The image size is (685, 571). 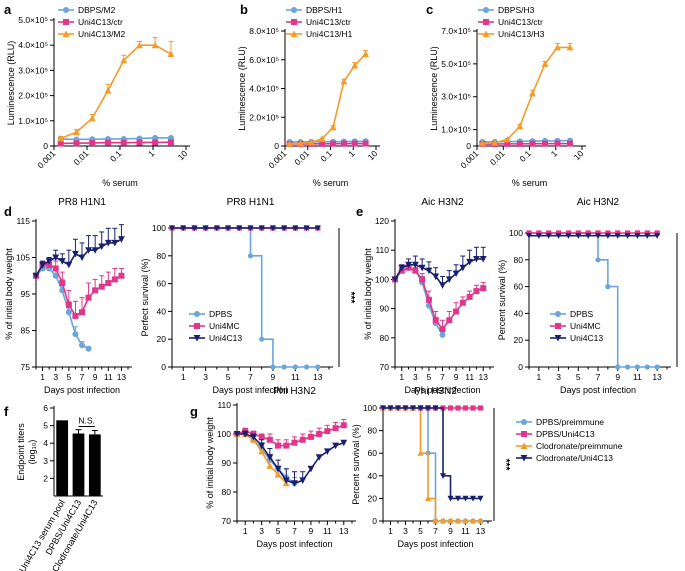 I want to click on x-tick-label: 7, so click(x=82, y=377).